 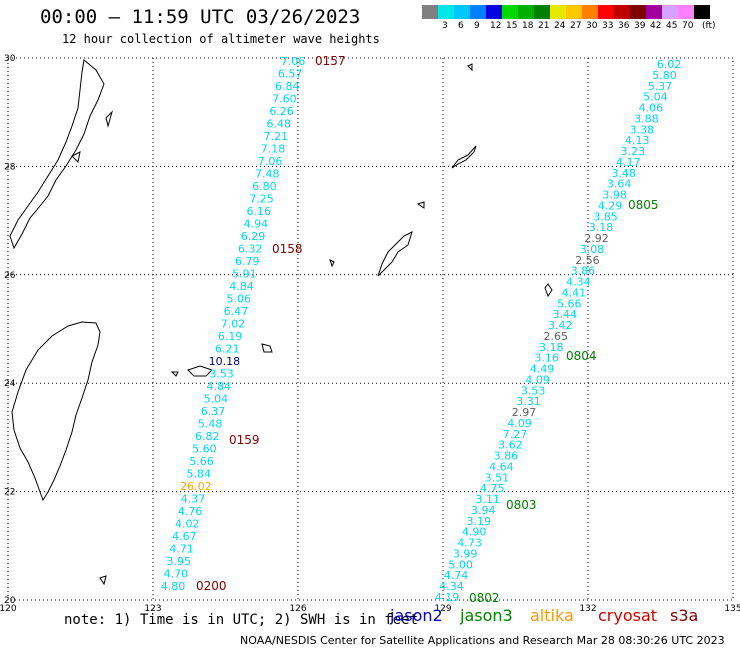 I want to click on legend-label: 70, so click(x=688, y=26).